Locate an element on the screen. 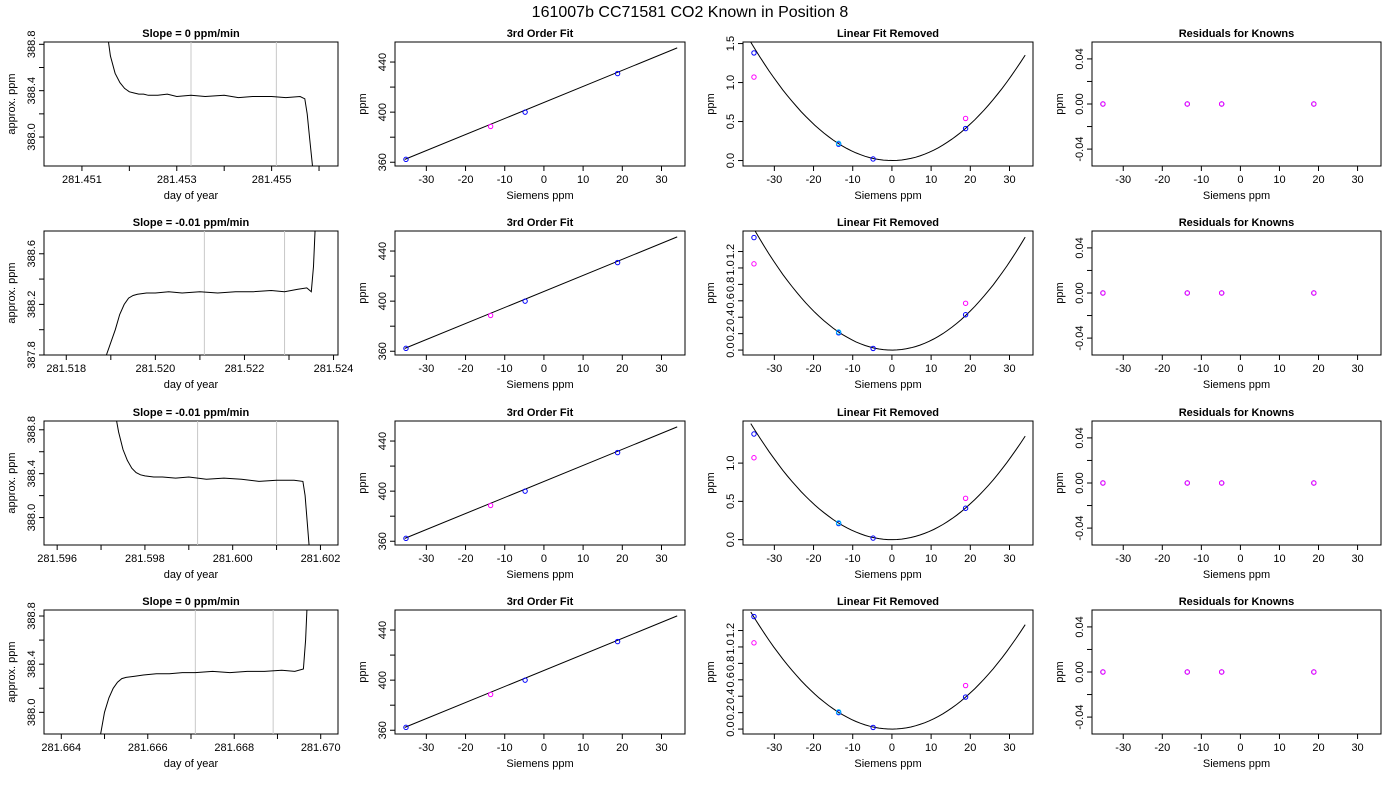 The width and height of the screenshot is (1400, 800). x-tick-label: 281.668 is located at coordinates (234, 748).